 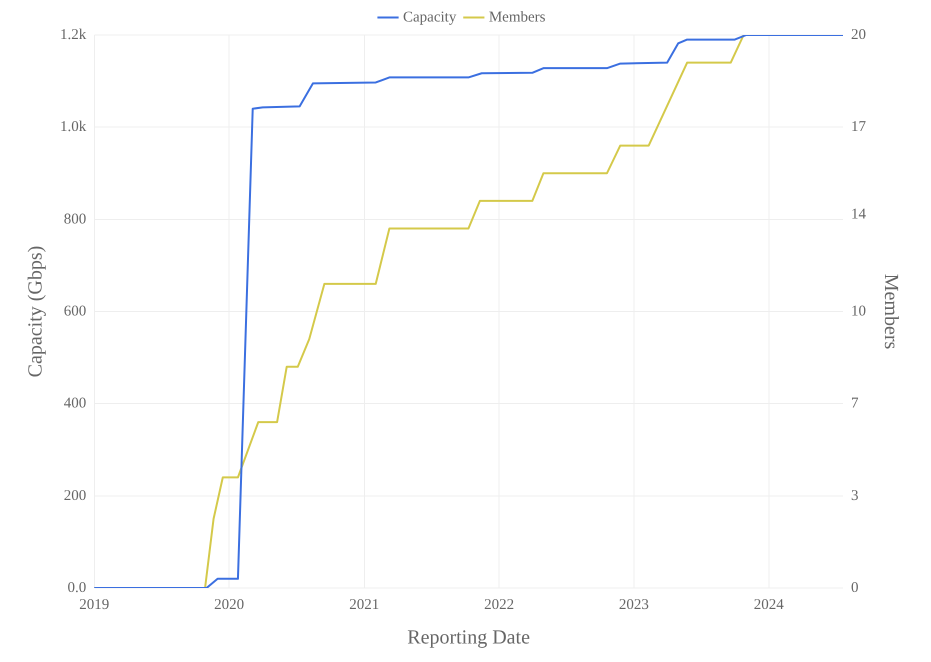 What do you see at coordinates (75, 219) in the screenshot?
I see `y-tick-label: 800` at bounding box center [75, 219].